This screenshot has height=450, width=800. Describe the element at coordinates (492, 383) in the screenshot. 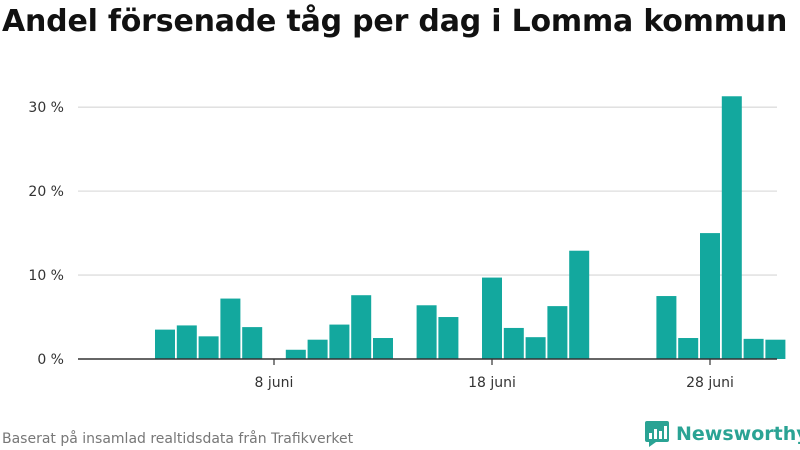

I see `x-tick-label: 18 juni` at that location.